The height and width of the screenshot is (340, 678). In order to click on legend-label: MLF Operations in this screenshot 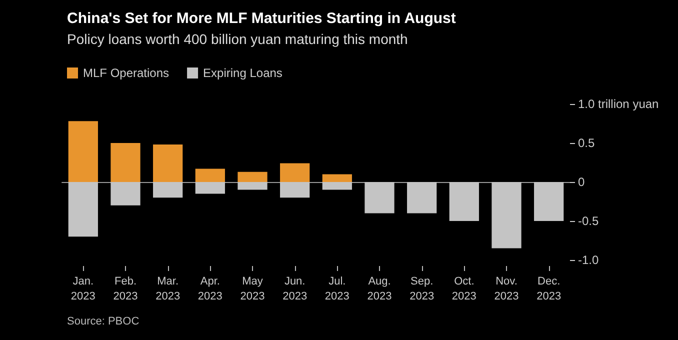, I will do `click(126, 73)`.